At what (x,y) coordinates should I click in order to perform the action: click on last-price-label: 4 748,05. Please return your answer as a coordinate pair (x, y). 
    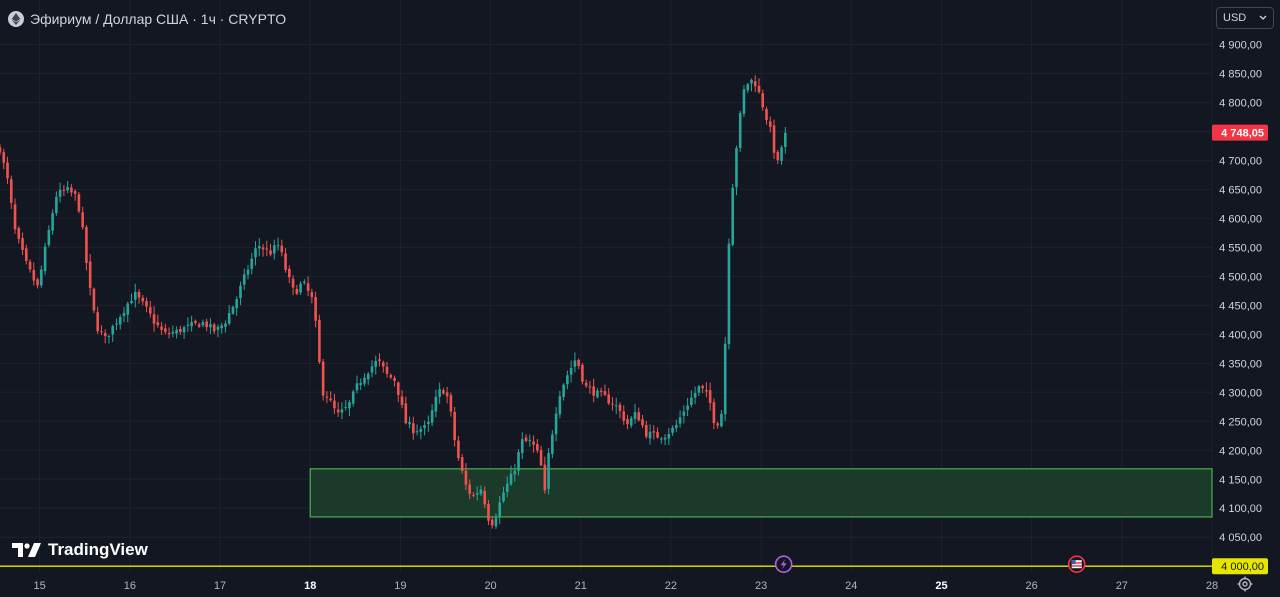
    Looking at the image, I should click on (1242, 134).